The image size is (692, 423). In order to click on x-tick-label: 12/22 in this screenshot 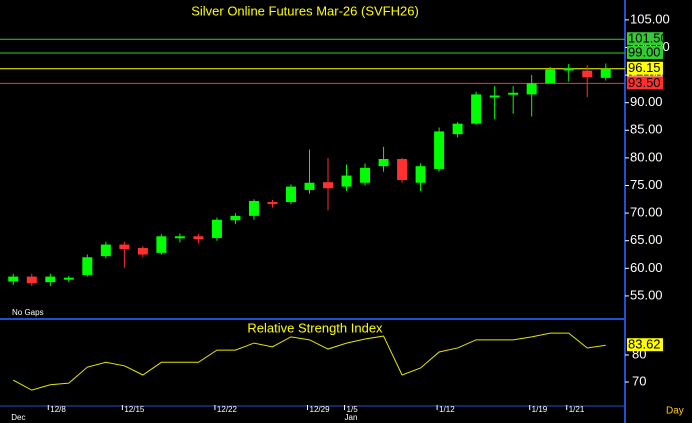, I will do `click(227, 409)`.